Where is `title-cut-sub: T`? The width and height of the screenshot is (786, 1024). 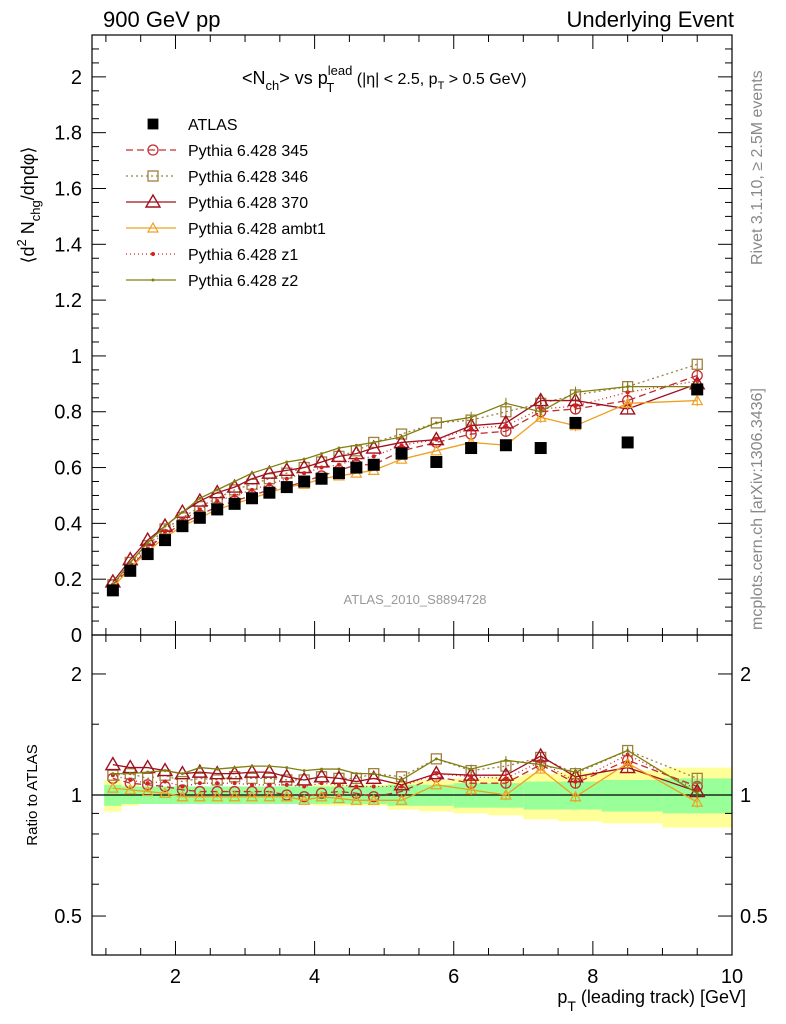
title-cut-sub: T is located at coordinates (441, 86).